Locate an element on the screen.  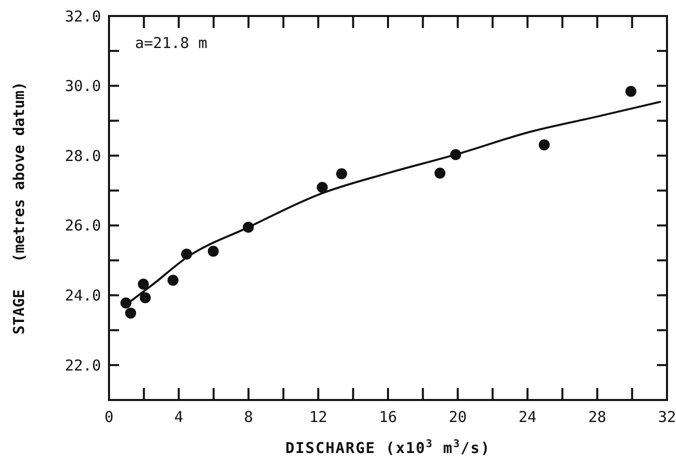
x-tick-label: 8 is located at coordinates (249, 417).